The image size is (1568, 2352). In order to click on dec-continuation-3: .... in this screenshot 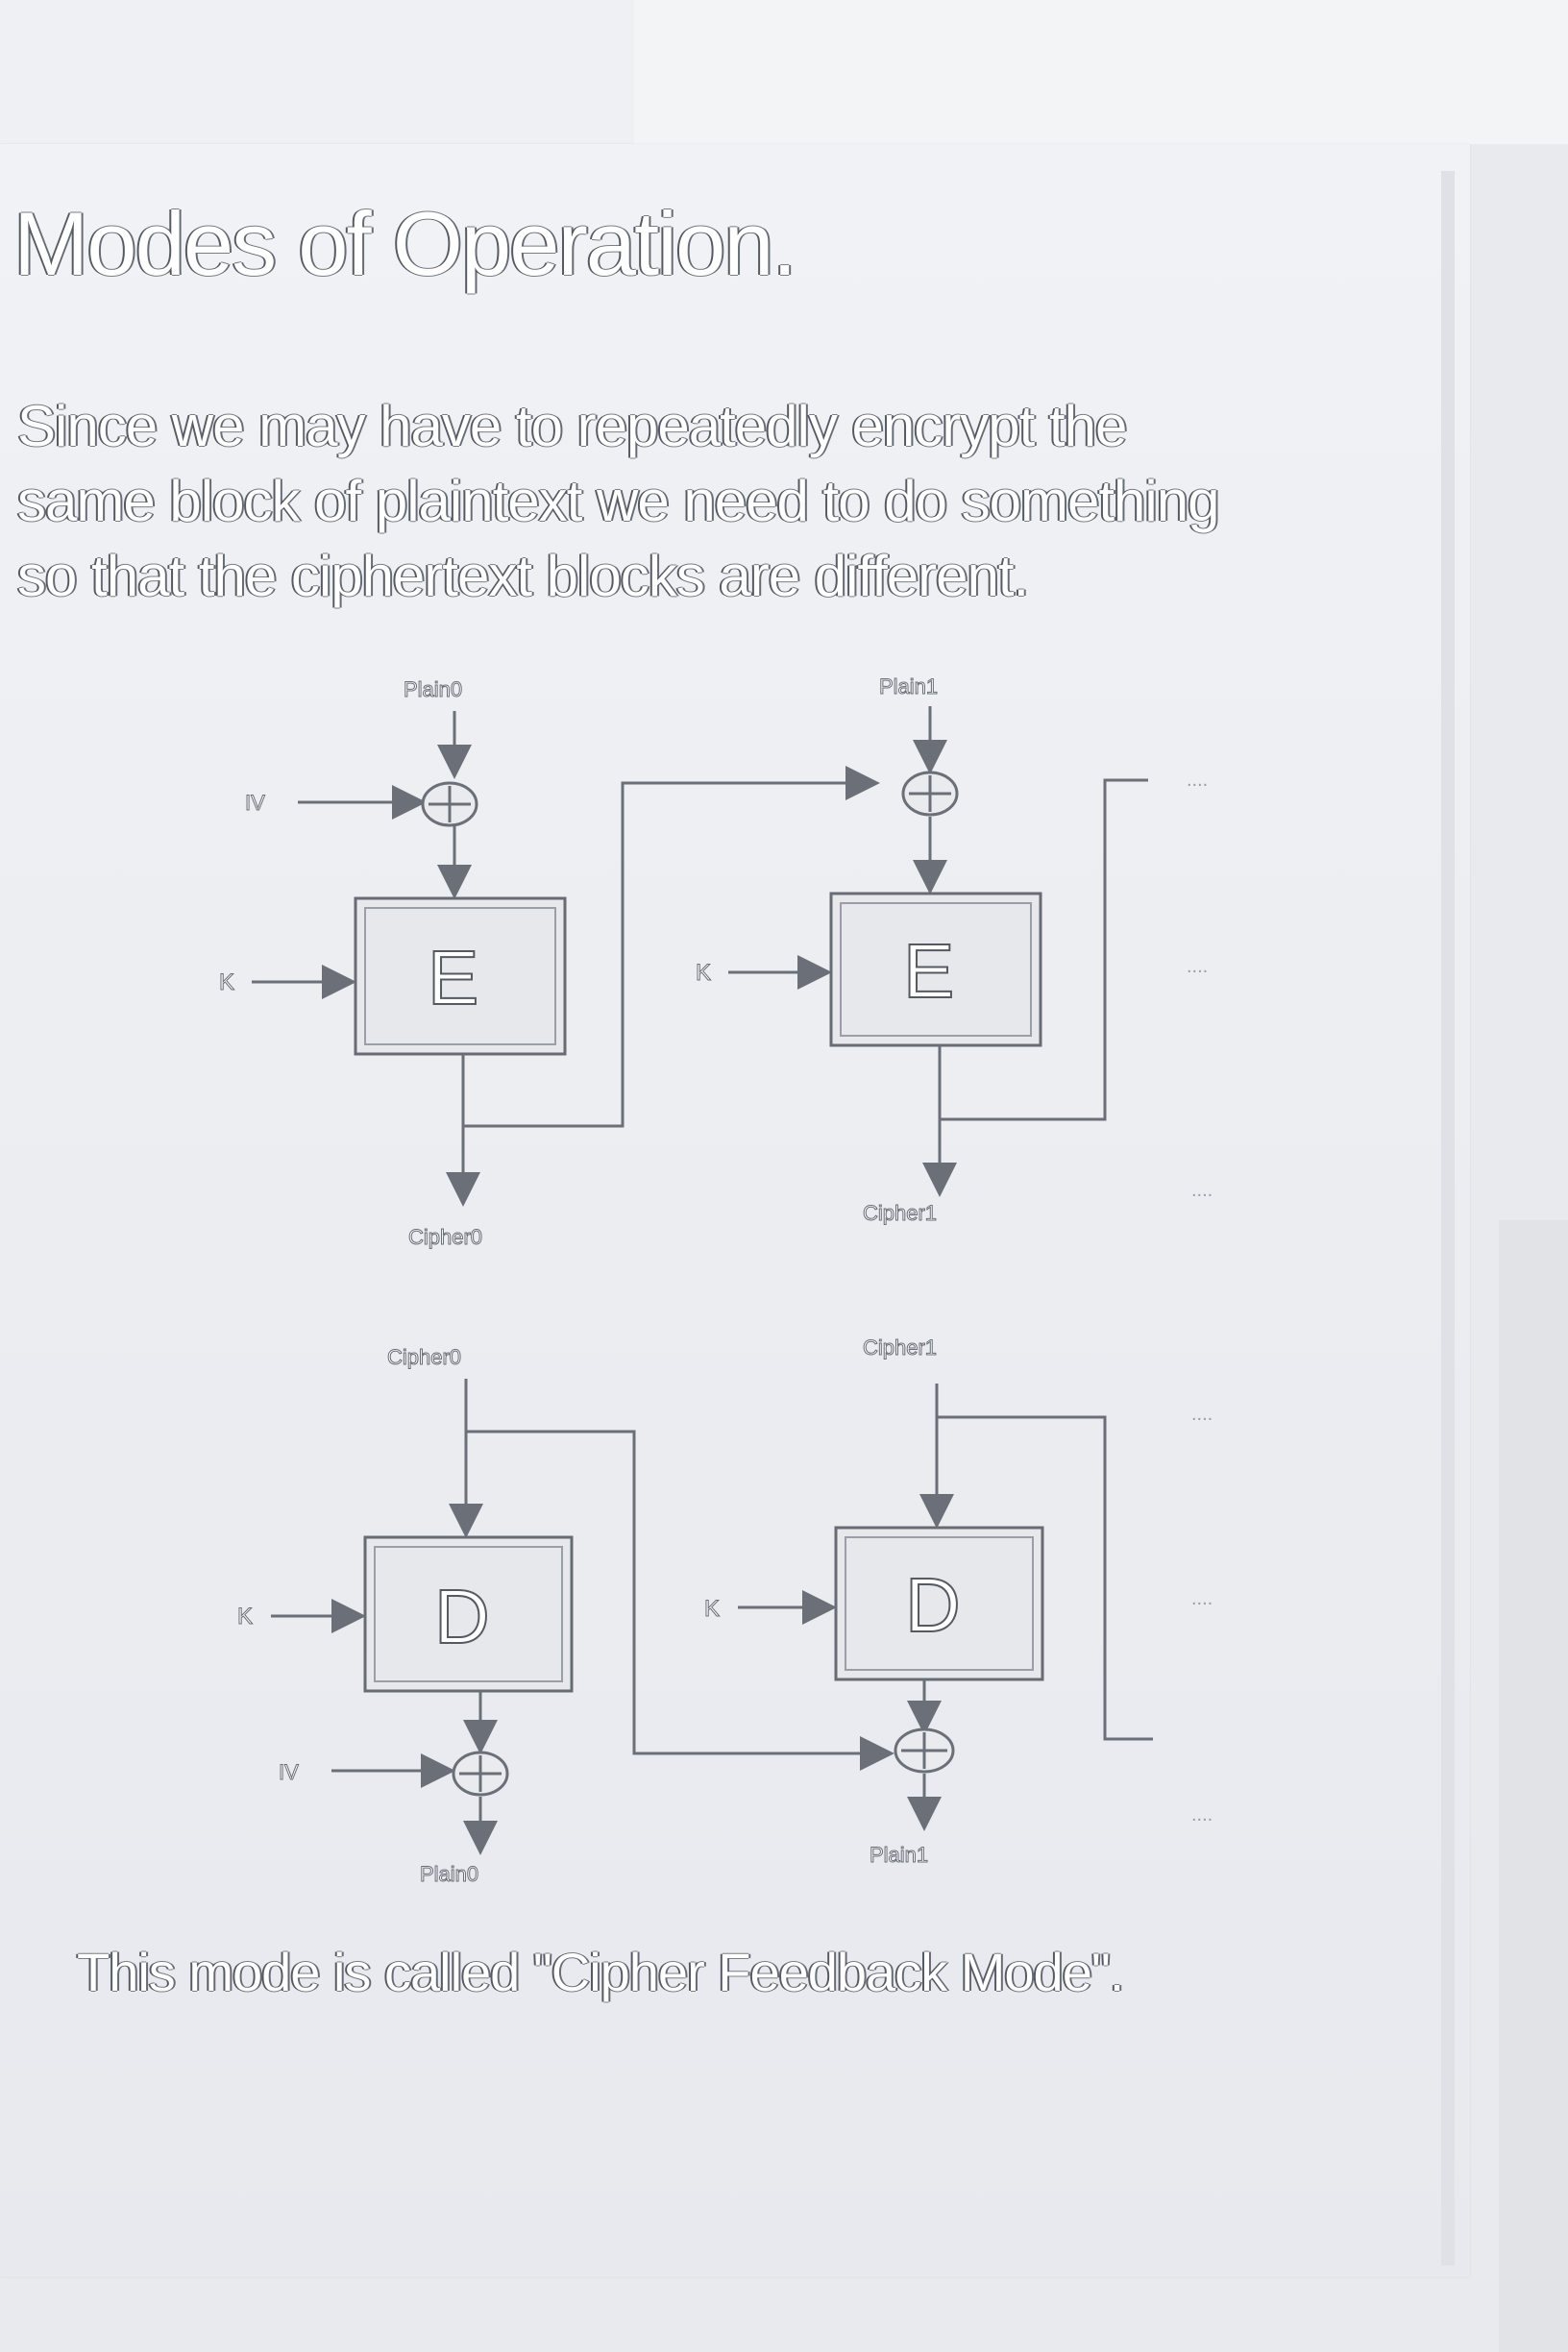, I will do `click(1202, 1814)`.